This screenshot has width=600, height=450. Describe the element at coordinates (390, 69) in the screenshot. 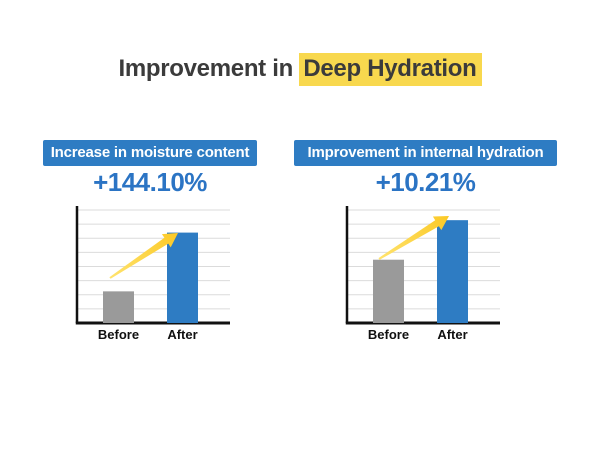

I see `title-highlight: Deep Hydration` at that location.